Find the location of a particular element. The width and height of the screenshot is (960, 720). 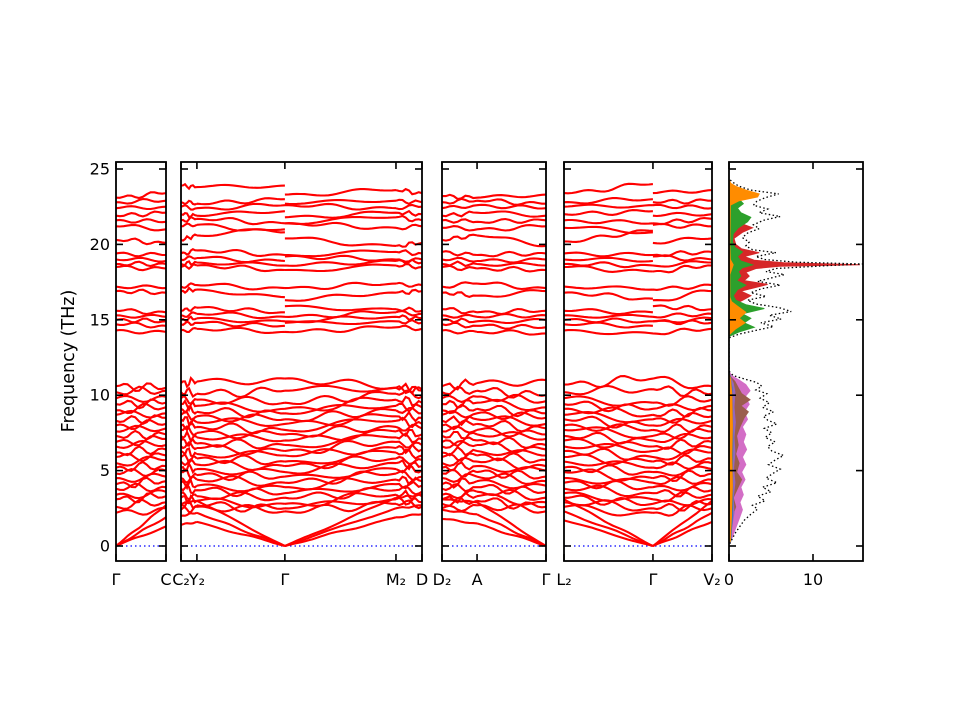

panel-4-frame is located at coordinates (638, 361).